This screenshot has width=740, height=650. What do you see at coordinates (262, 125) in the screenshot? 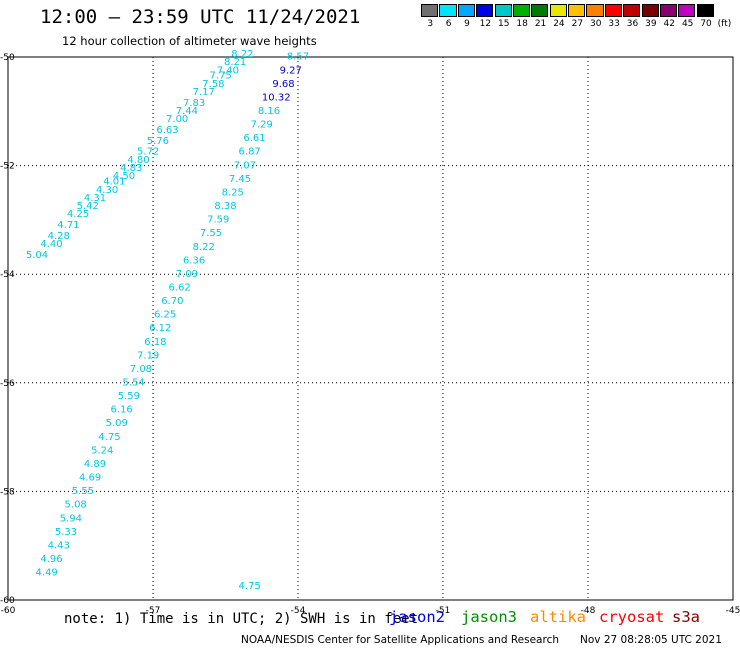
I see `data-point-label: 7.29` at bounding box center [262, 125].